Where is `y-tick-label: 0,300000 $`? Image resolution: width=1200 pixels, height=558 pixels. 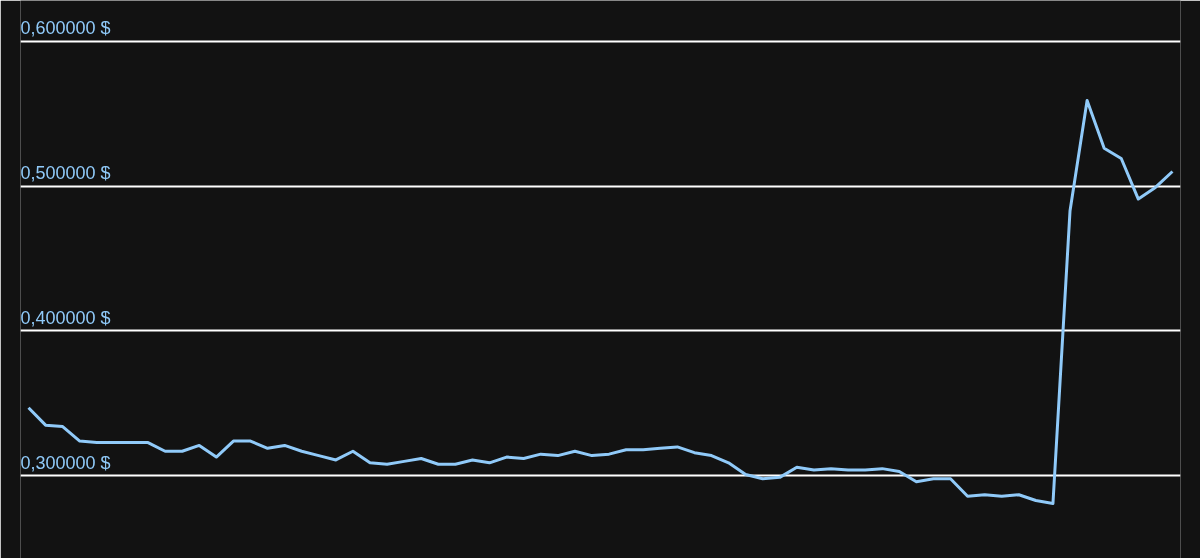
y-tick-label: 0,300000 $ is located at coordinates (65, 462).